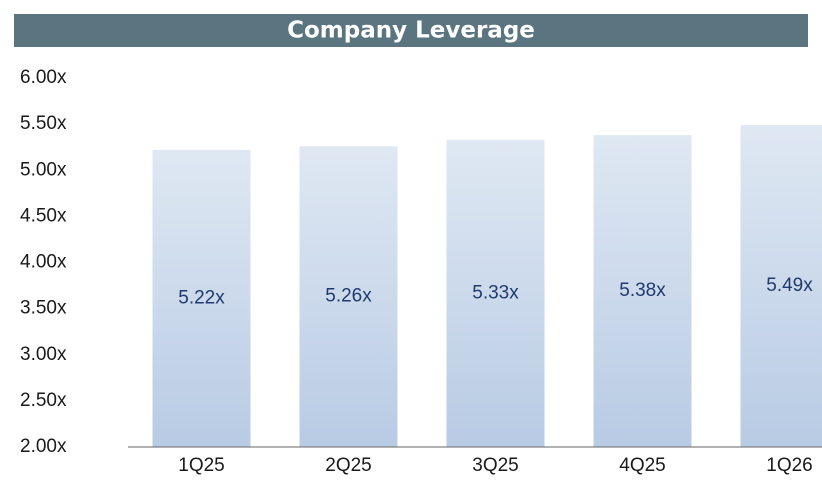 Image resolution: width=822 pixels, height=484 pixels. I want to click on x-tick-label: 1Q25, so click(201, 465).